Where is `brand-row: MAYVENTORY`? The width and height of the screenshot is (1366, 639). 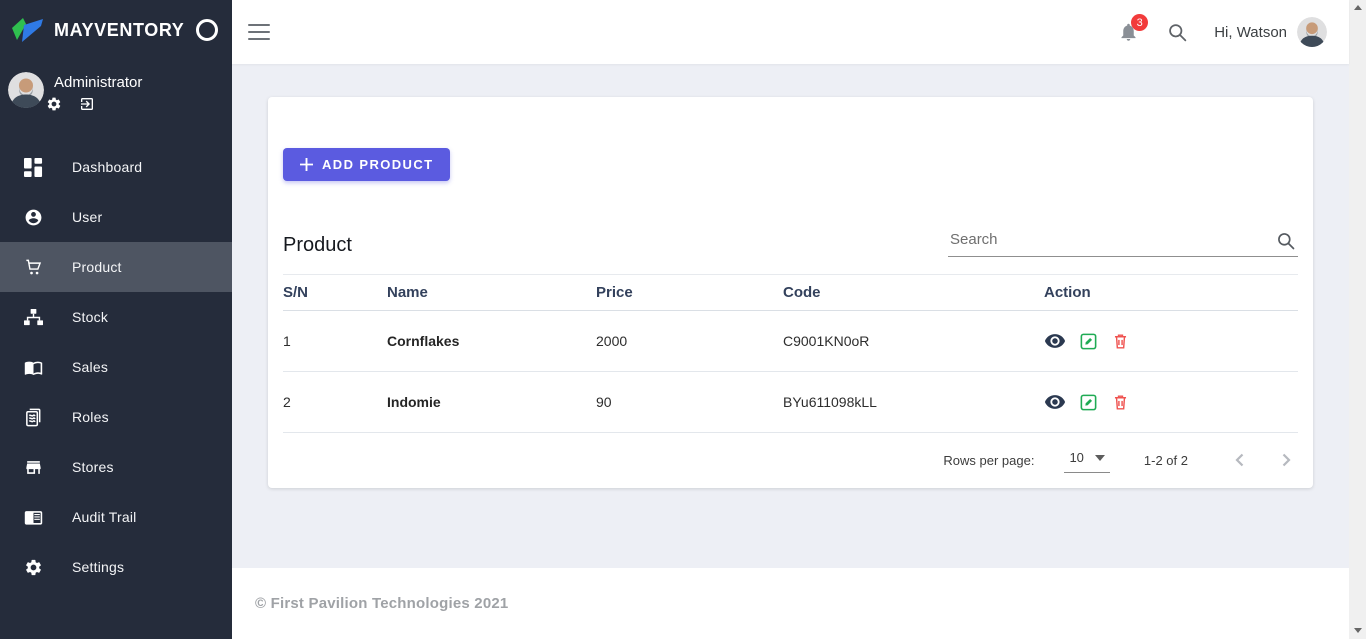 brand-row: MAYVENTORY is located at coordinates (116, 30).